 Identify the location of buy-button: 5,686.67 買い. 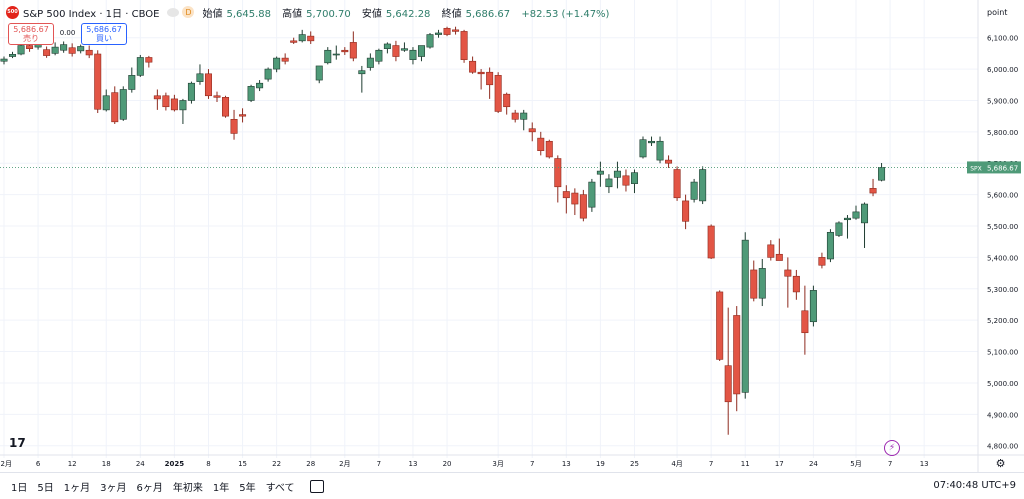
(104, 34).